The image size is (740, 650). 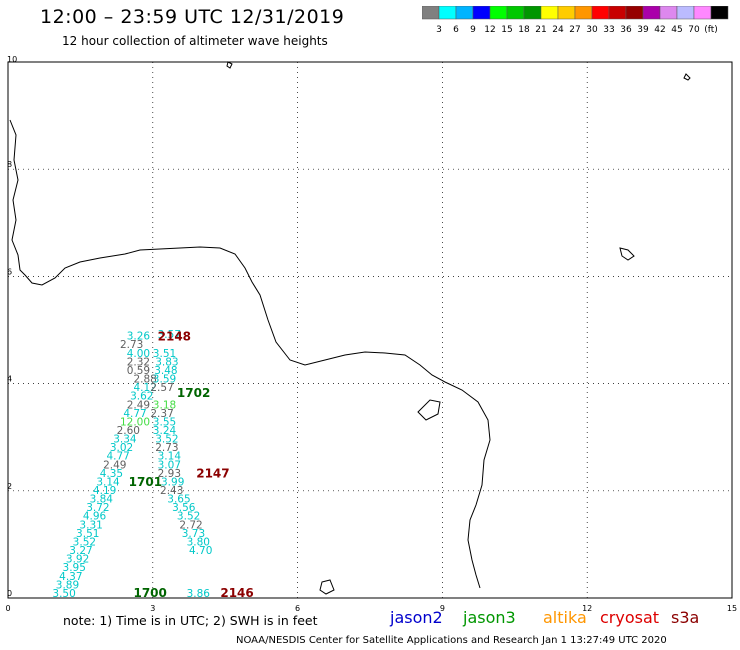 I want to click on pass-time-label: 2148, so click(x=174, y=337).